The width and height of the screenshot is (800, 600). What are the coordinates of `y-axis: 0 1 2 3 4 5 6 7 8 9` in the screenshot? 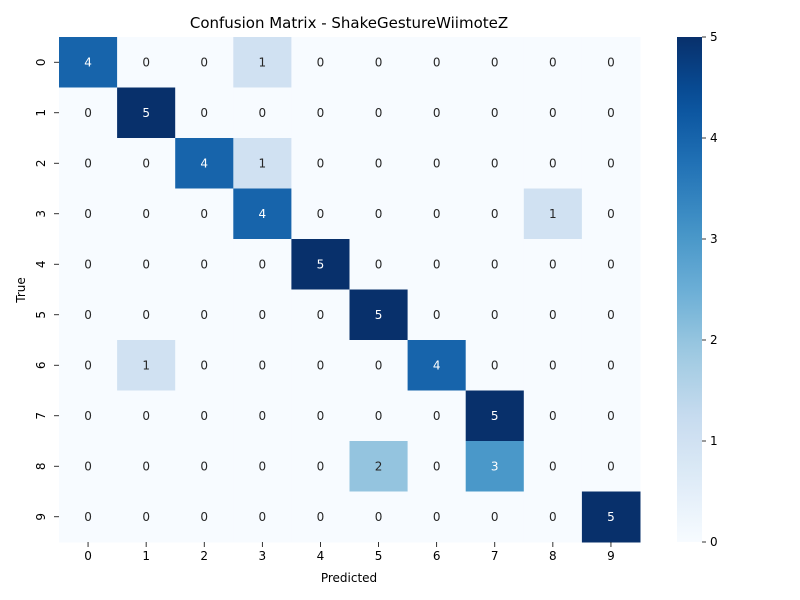 It's located at (46, 289).